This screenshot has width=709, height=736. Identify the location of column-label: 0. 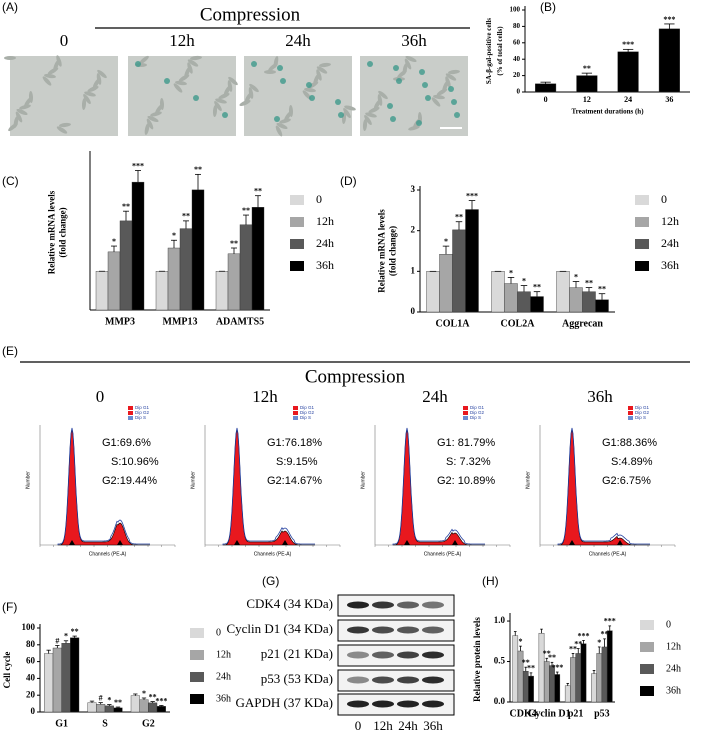
(64, 40).